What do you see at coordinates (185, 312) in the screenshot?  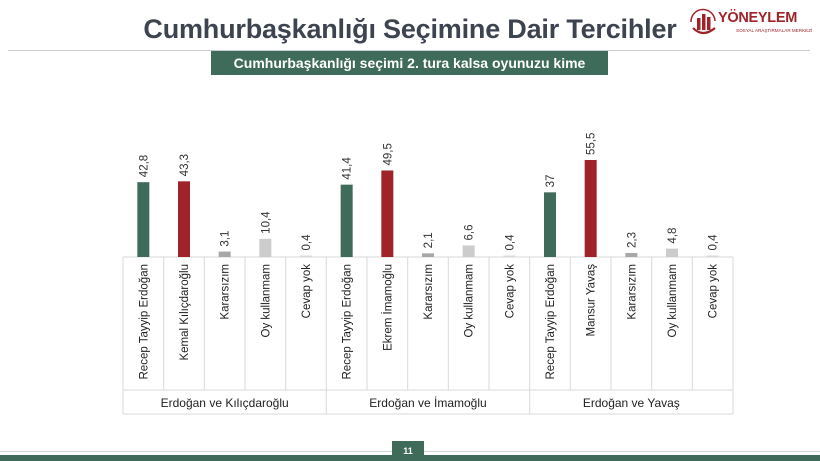 I see `category-label: Kemal Kılıçdaroğlu` at bounding box center [185, 312].